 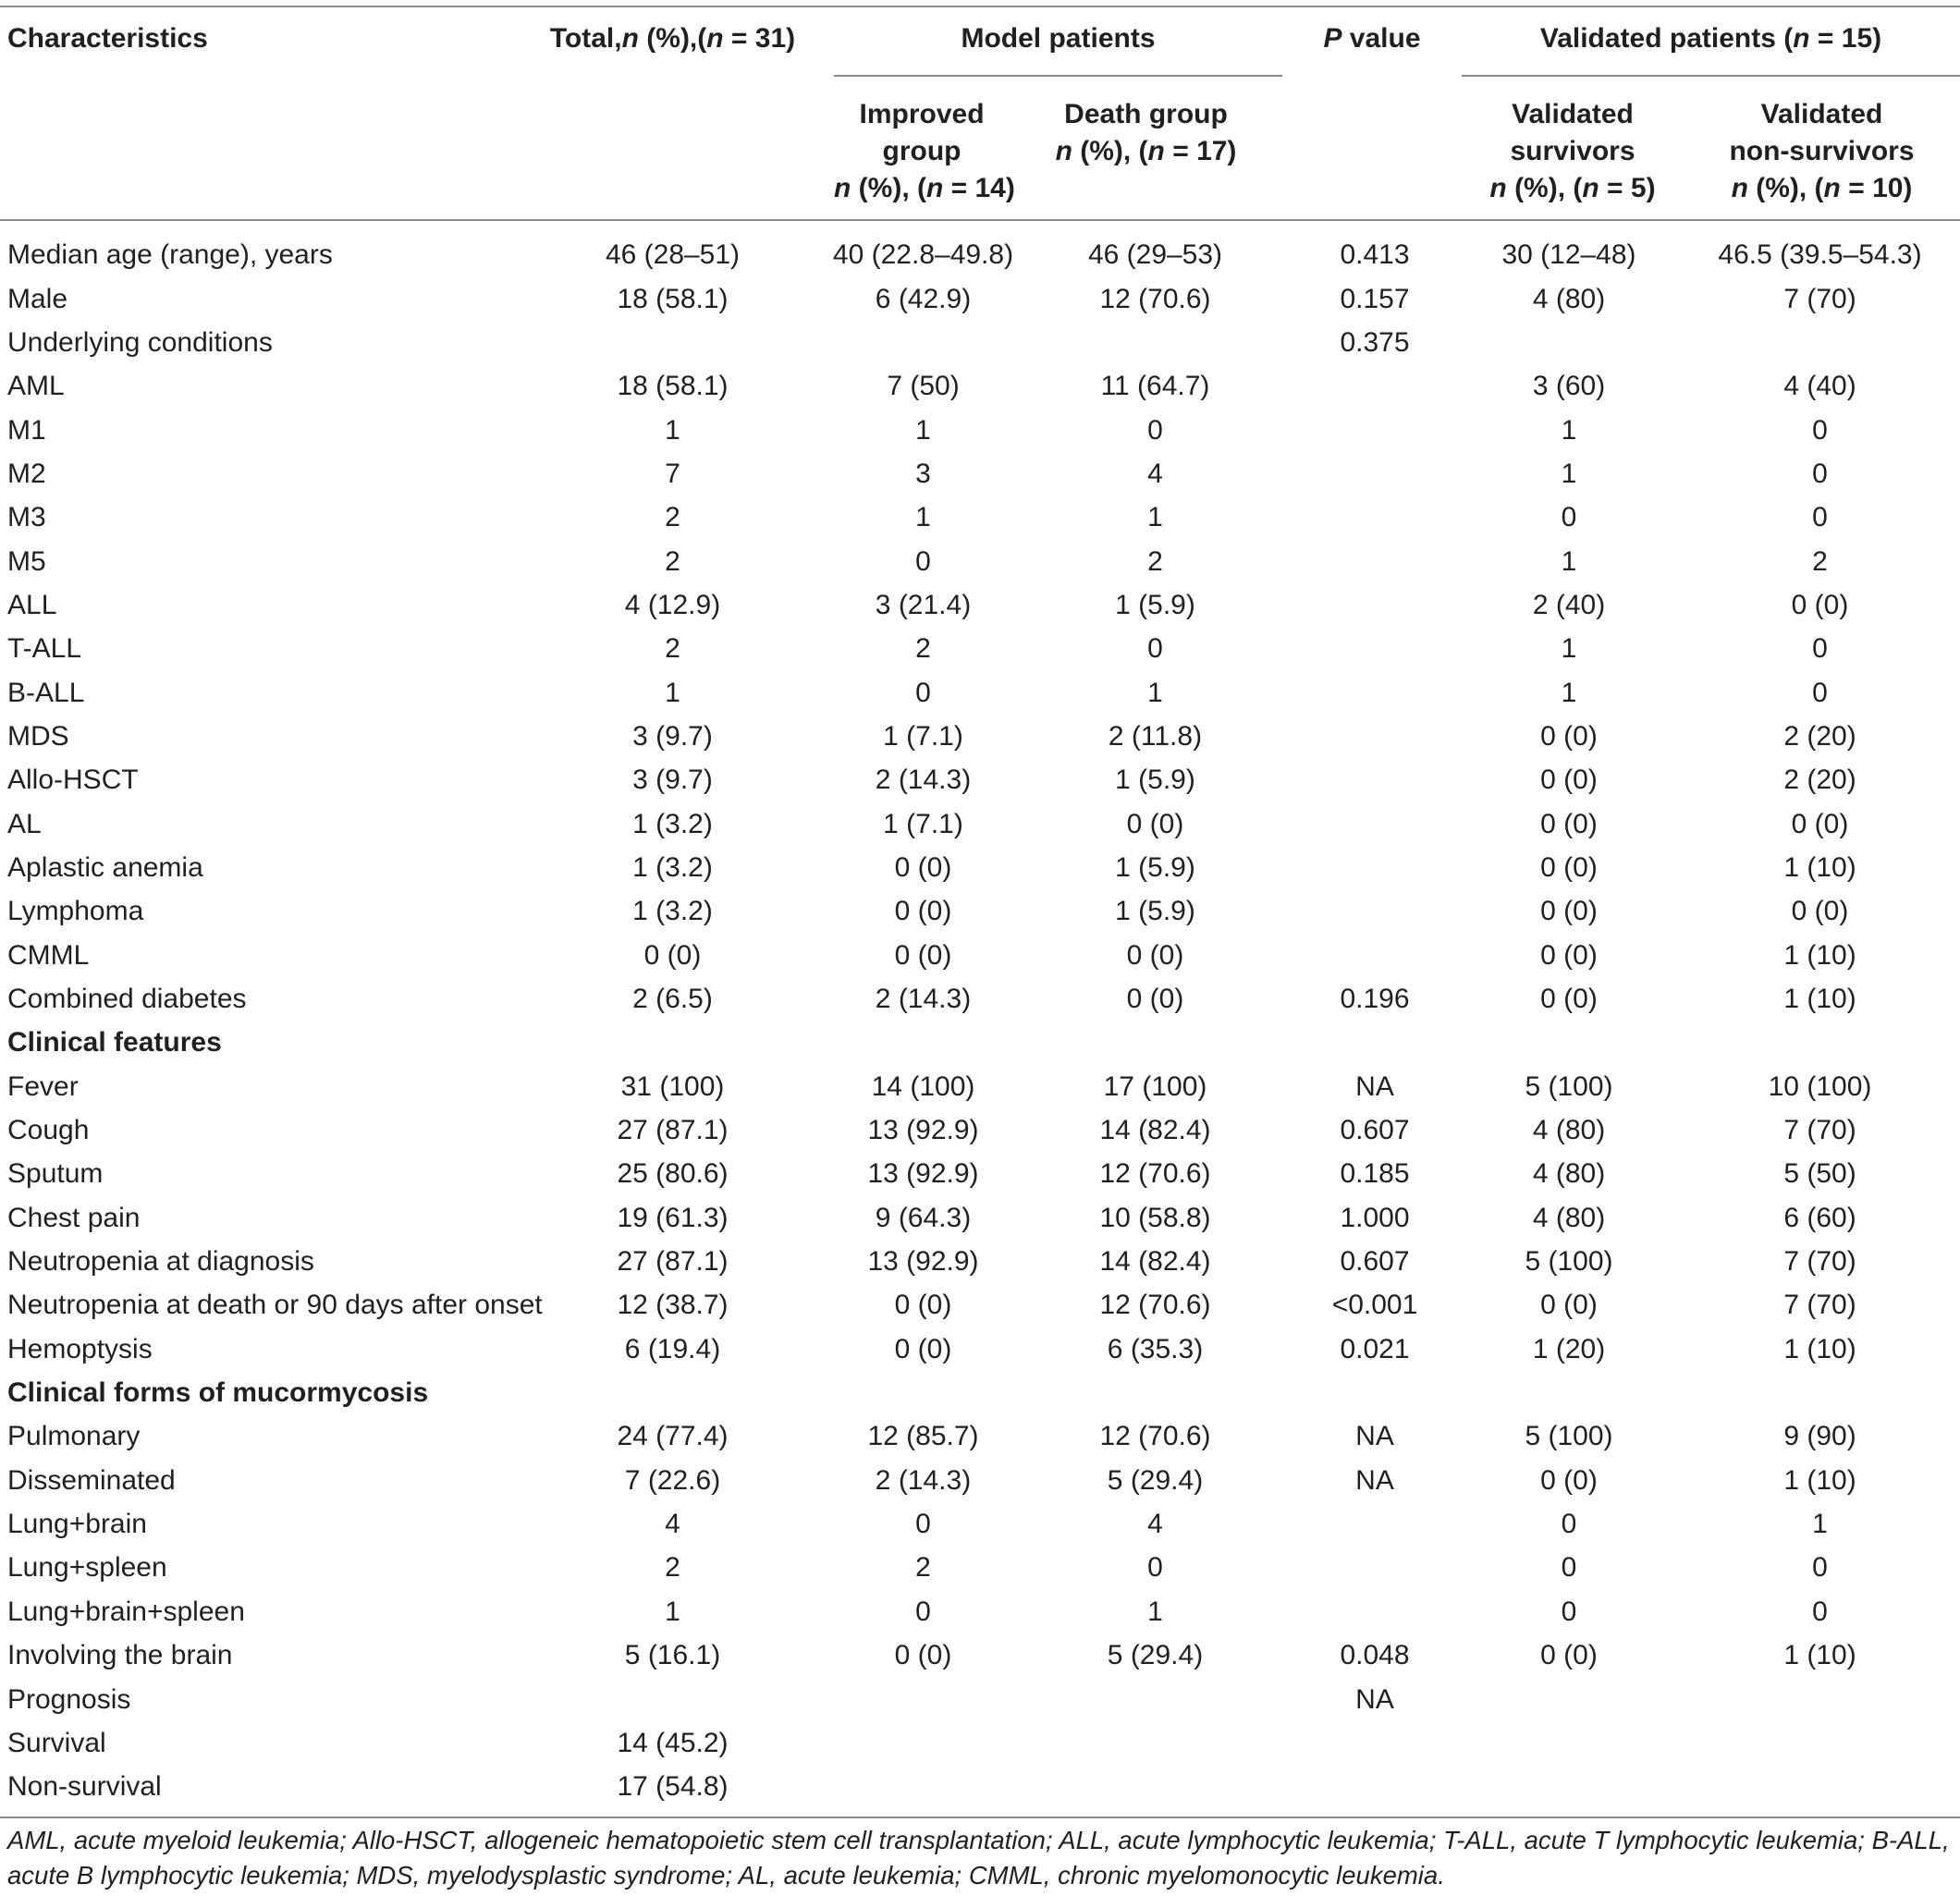 What do you see at coordinates (672, 1348) in the screenshot?
I see `cell-total: 6 (19.4)` at bounding box center [672, 1348].